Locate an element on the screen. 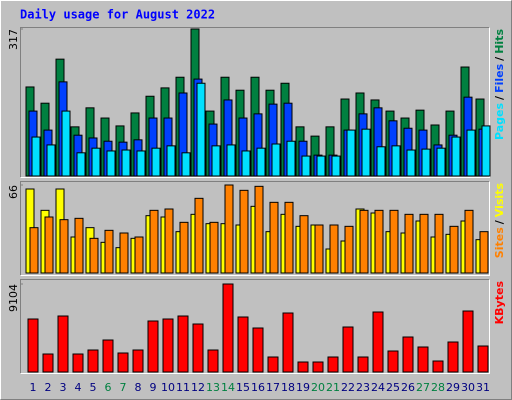  x-tick-label: 5 is located at coordinates (93, 387).